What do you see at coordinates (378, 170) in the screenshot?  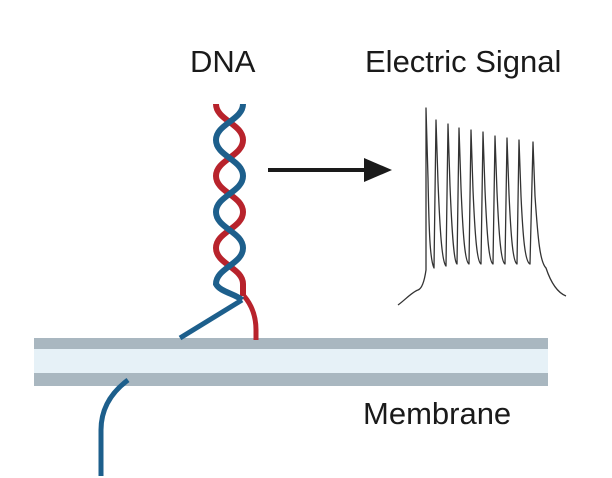 I see `arrow-head` at bounding box center [378, 170].